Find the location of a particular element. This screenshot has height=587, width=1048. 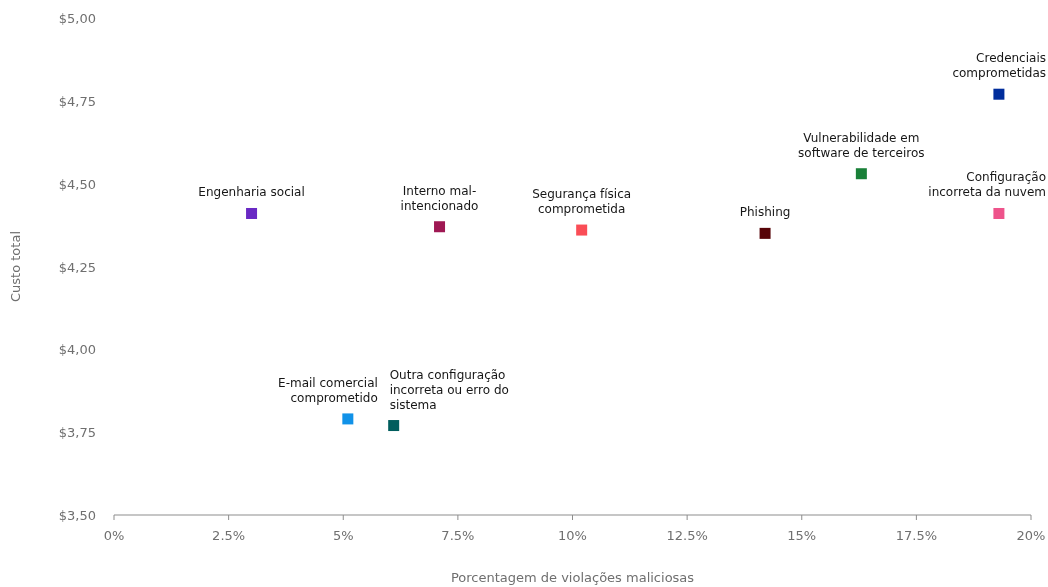

x-tick-label: 5% is located at coordinates (343, 535).